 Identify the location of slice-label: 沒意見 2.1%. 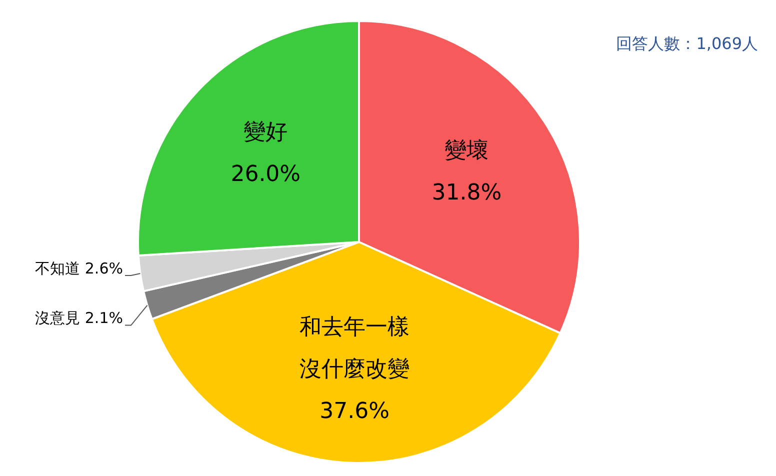
(79, 318).